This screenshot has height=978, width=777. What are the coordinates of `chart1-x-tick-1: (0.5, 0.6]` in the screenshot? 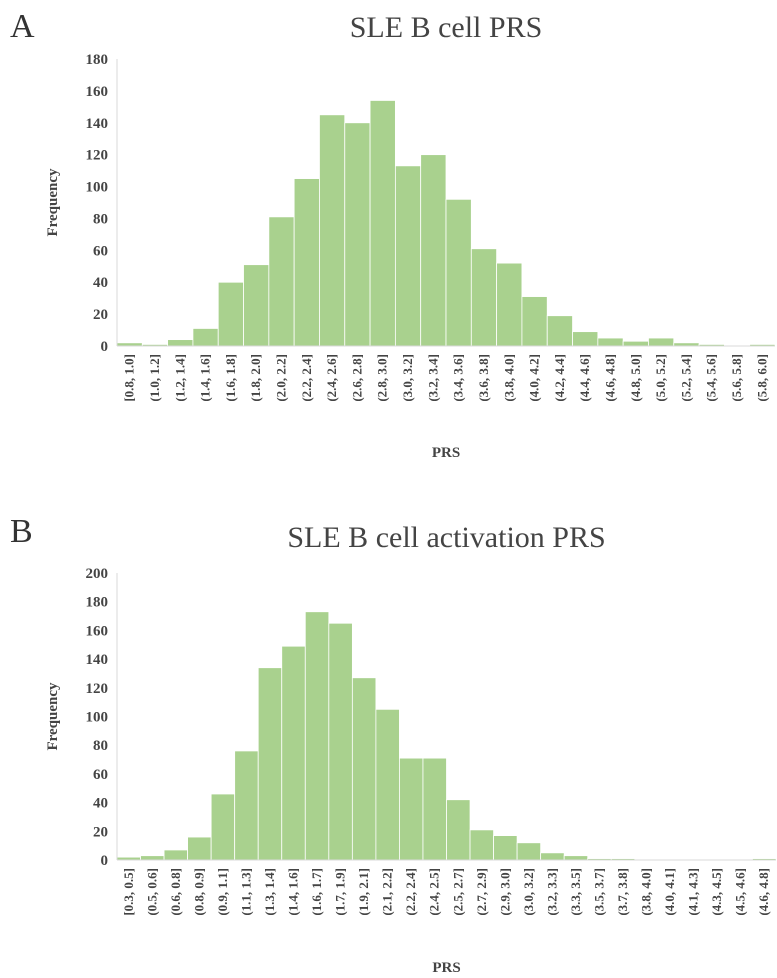 It's located at (151, 892).